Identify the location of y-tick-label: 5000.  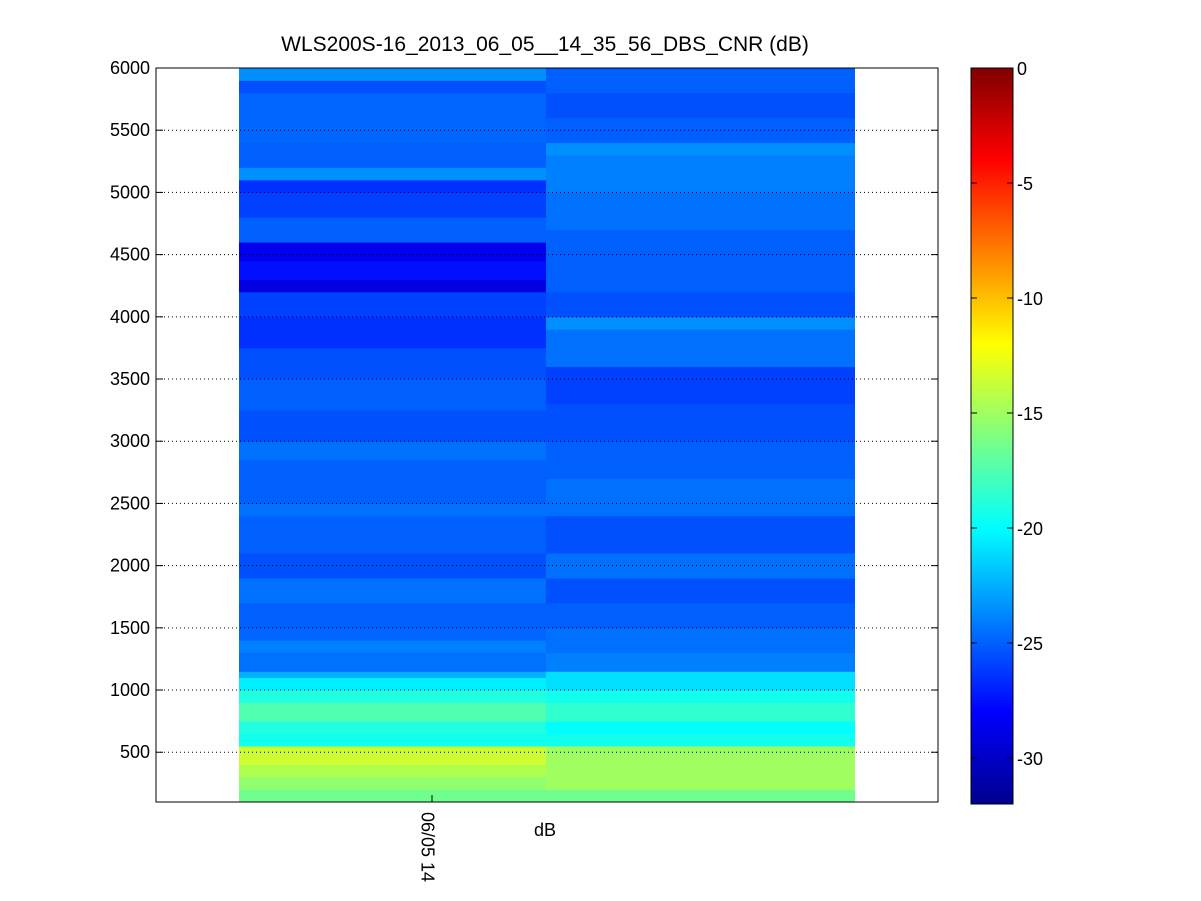
(130, 192).